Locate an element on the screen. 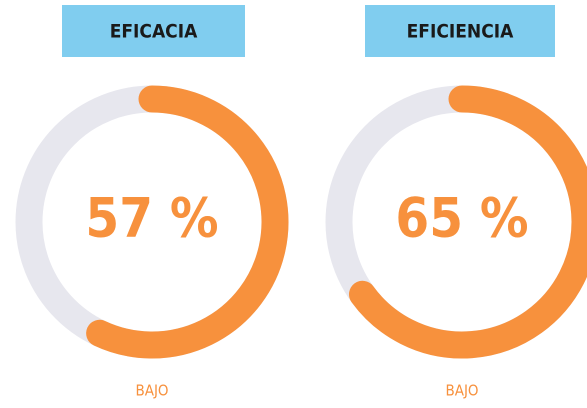 This screenshot has width=587, height=408. gauge-title: EFICACIA is located at coordinates (154, 32).